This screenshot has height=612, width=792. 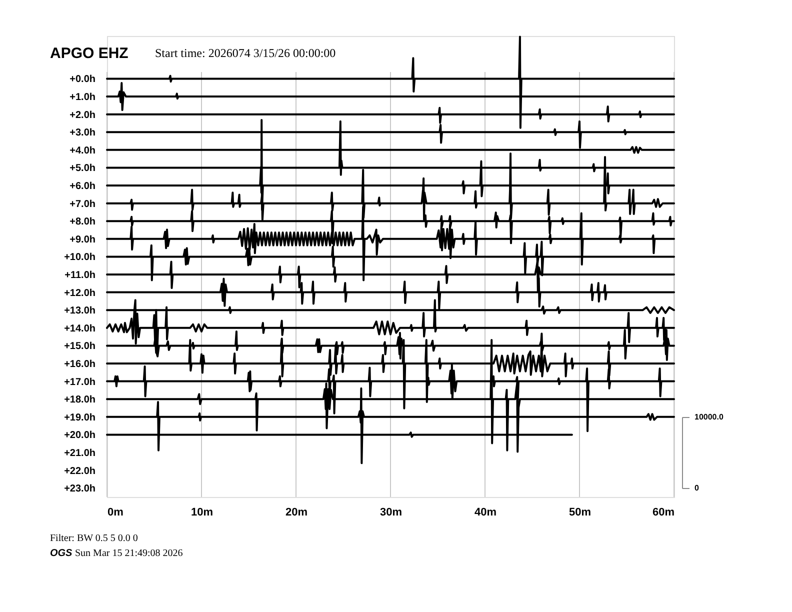 What do you see at coordinates (80, 400) in the screenshot?
I see `y-tick-label: +18.0h` at bounding box center [80, 400].